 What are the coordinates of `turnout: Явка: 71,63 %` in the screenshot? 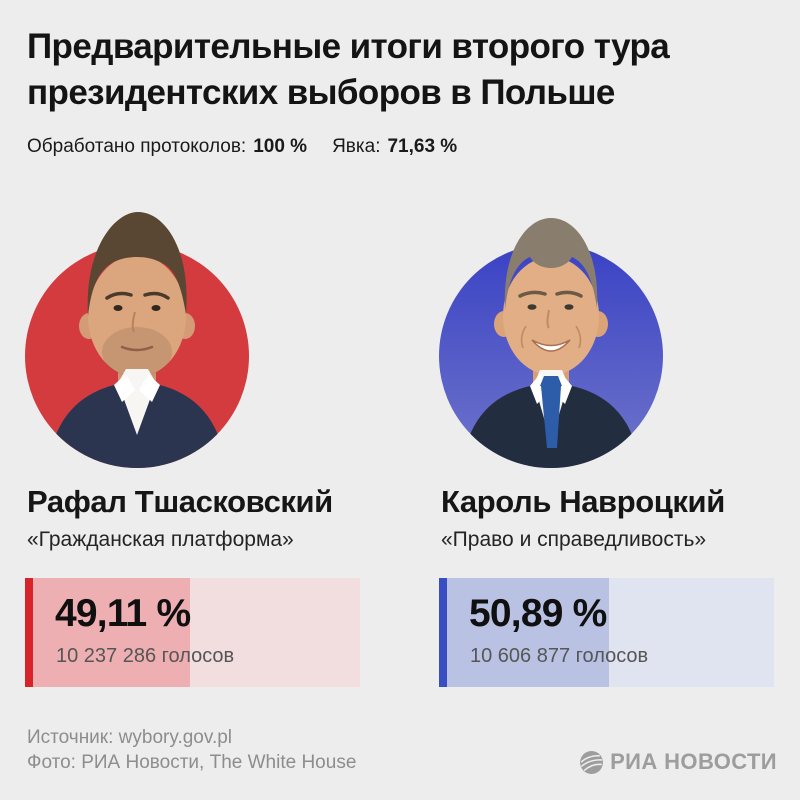 It's located at (394, 147).